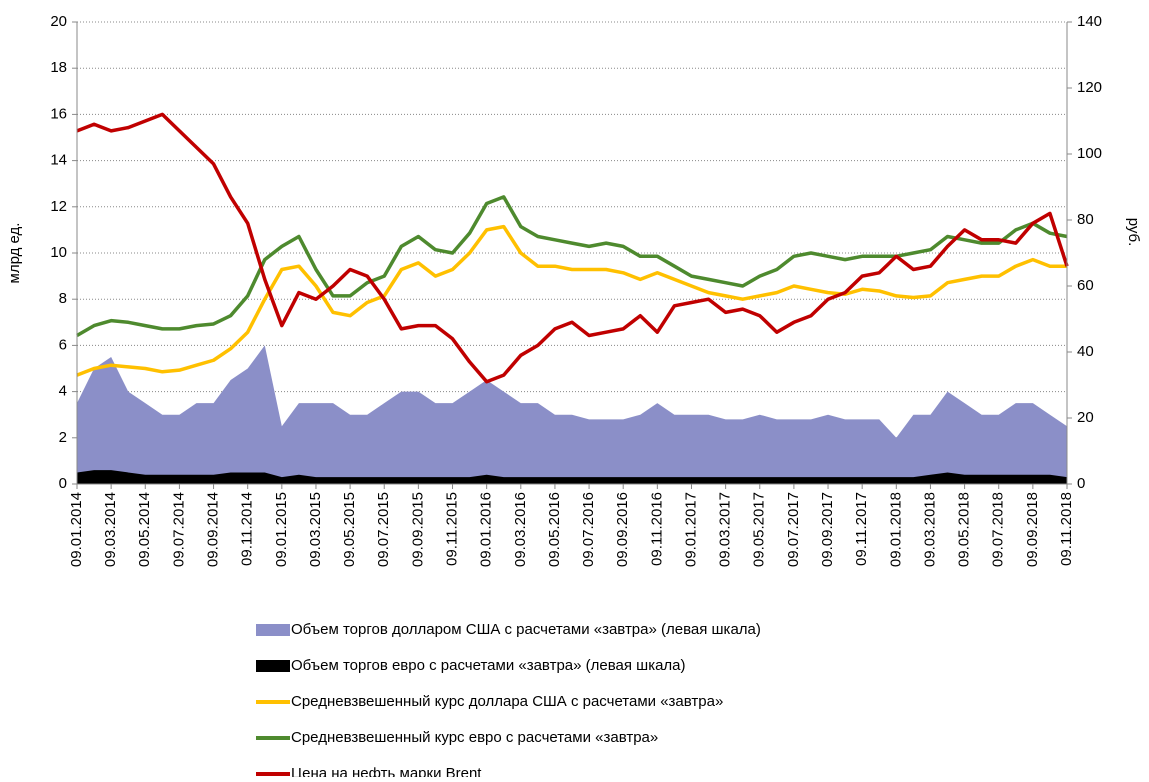 This screenshot has height=782, width=1149. I want to click on y-tick-label: 14, so click(58, 160).